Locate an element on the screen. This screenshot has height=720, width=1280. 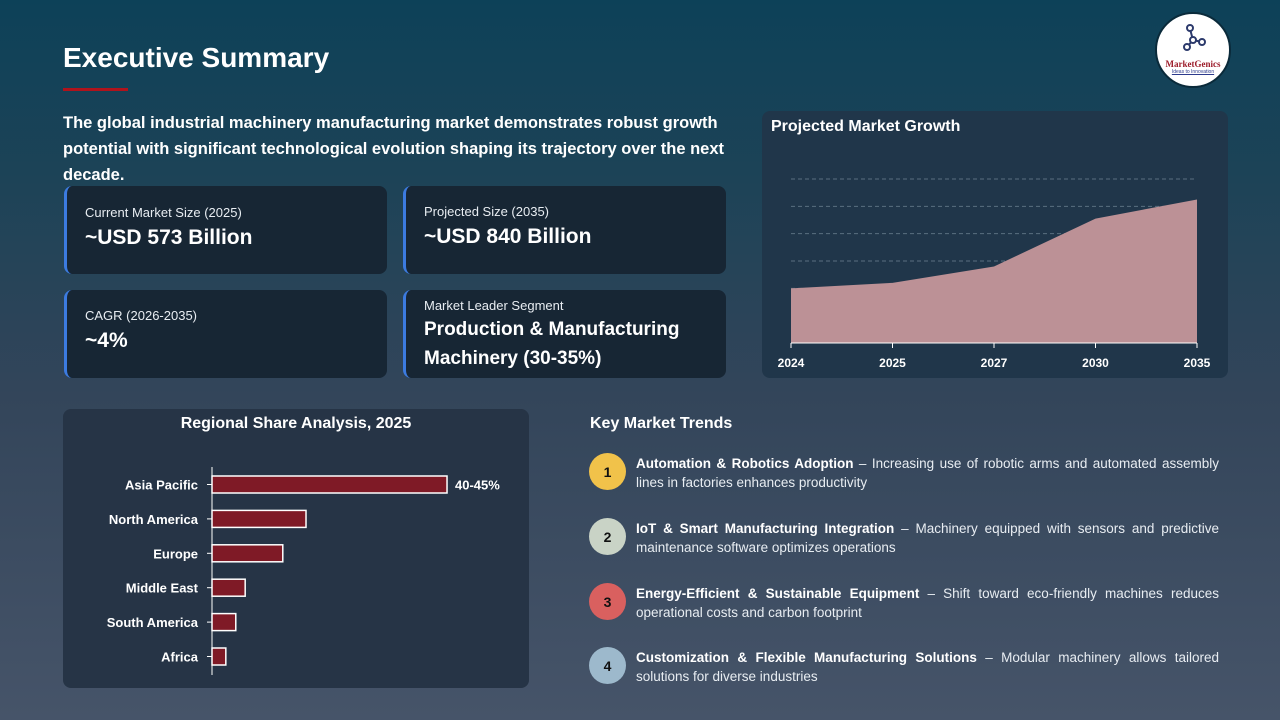
company-logo: MarketGenics Ideas to Innovation is located at coordinates (1193, 50).